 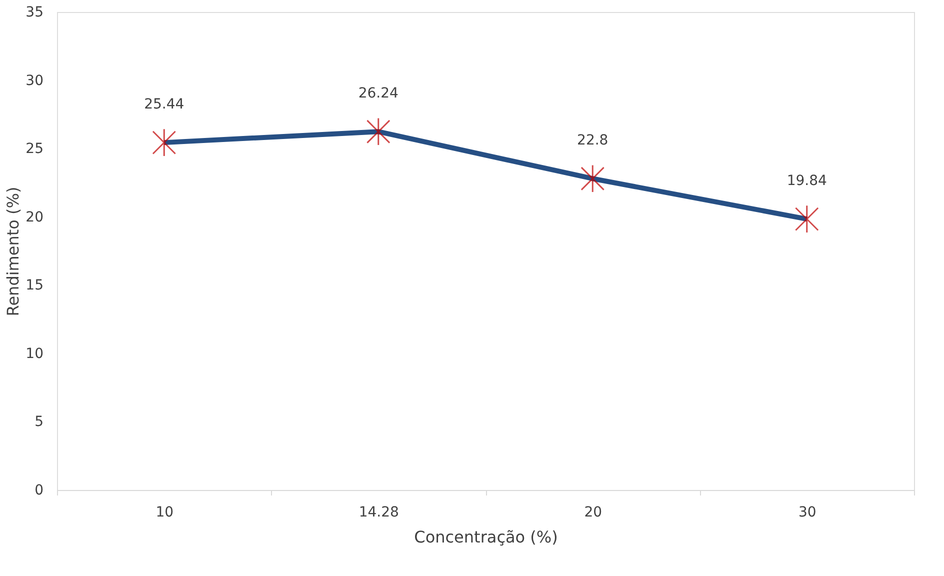 I want to click on y-tick-label: 30, so click(x=35, y=80).